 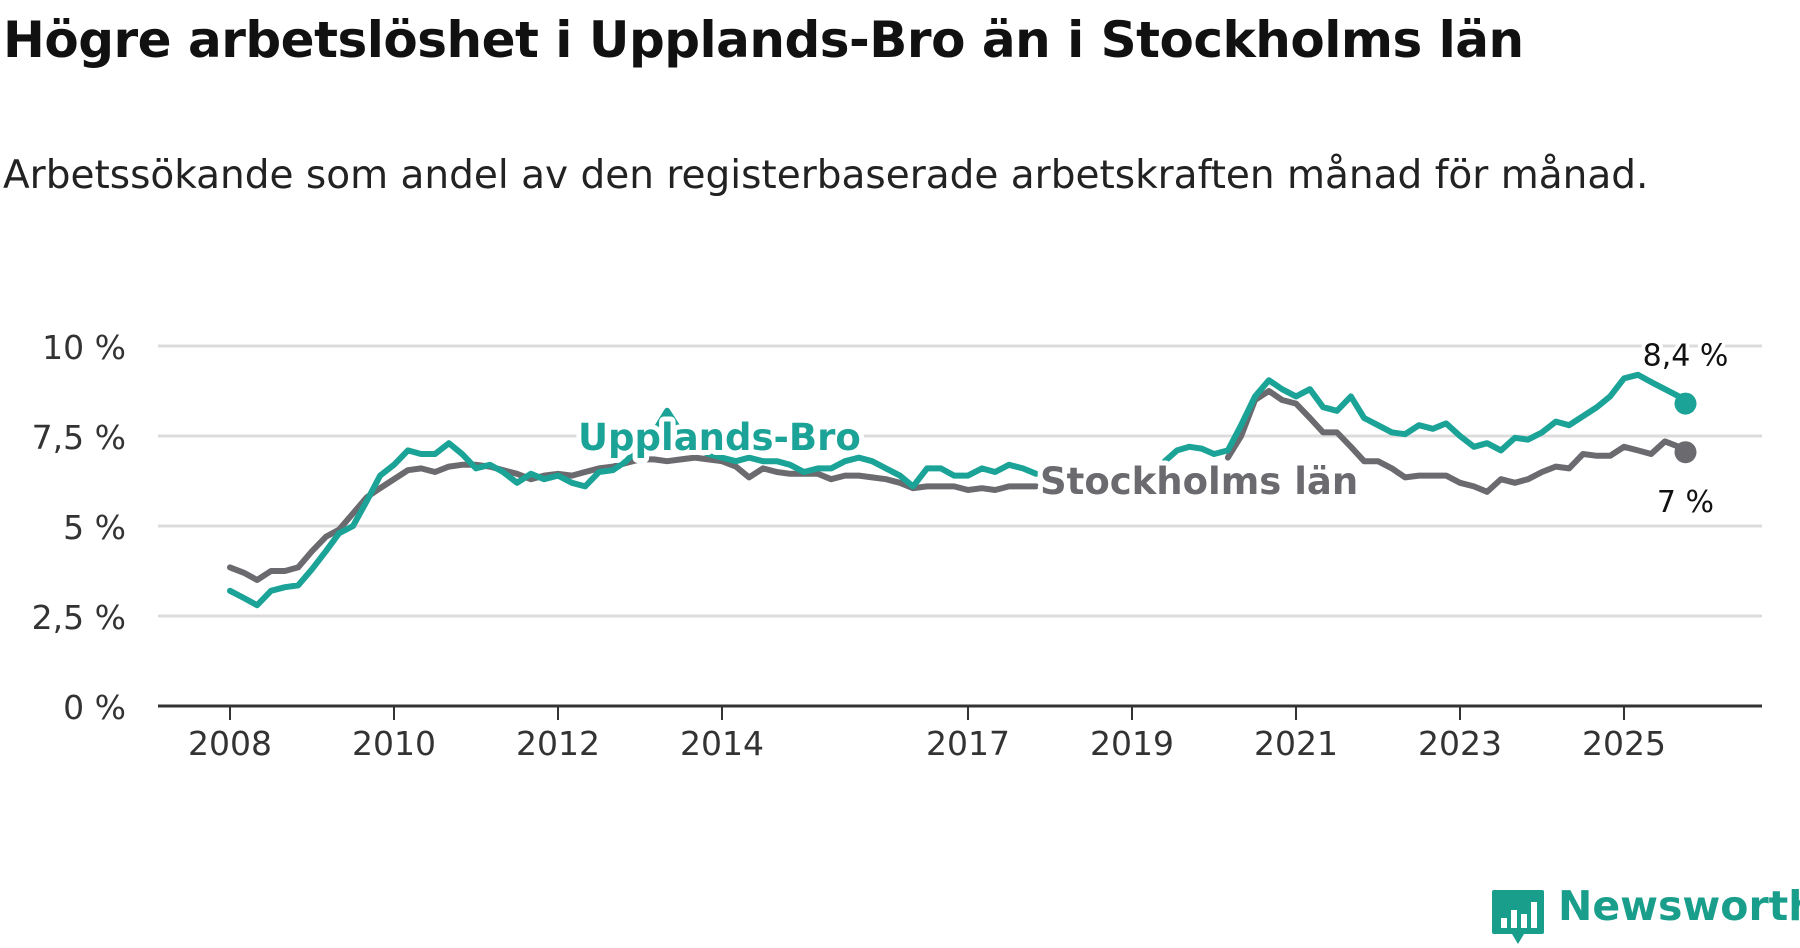 I want to click on end-point-upplands-bro, so click(x=1685, y=403).